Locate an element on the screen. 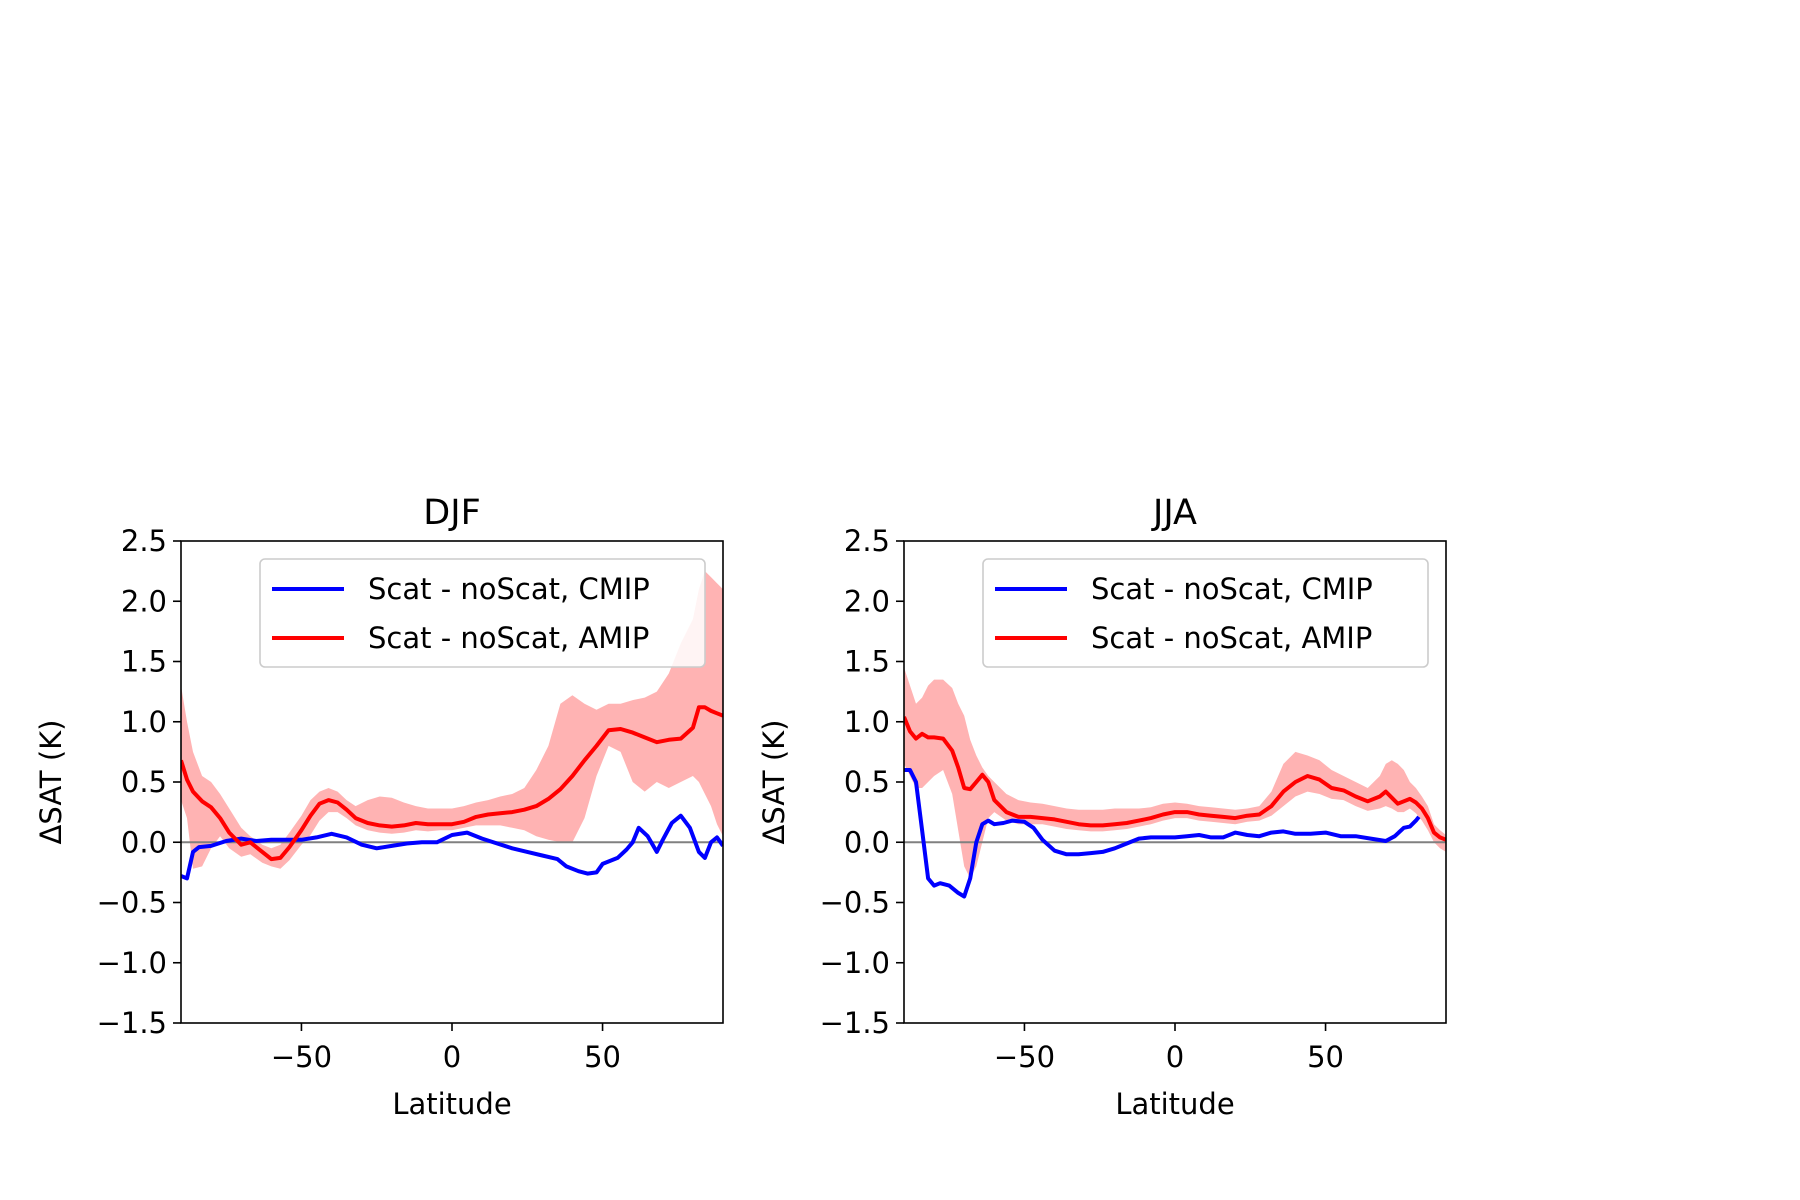 The height and width of the screenshot is (1200, 1800). panel-jja-ytick-label: 2.0 is located at coordinates (867, 601).